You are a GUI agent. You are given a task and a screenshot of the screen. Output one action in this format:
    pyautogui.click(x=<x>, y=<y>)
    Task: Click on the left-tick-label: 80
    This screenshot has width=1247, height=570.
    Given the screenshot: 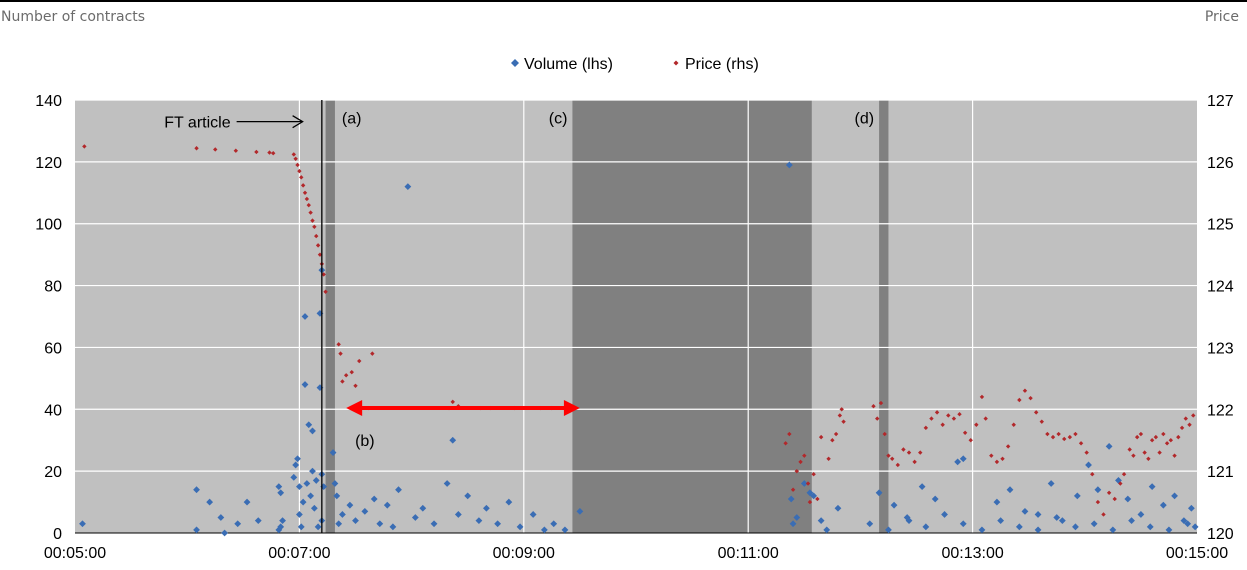 What is the action you would take?
    pyautogui.click(x=53, y=287)
    